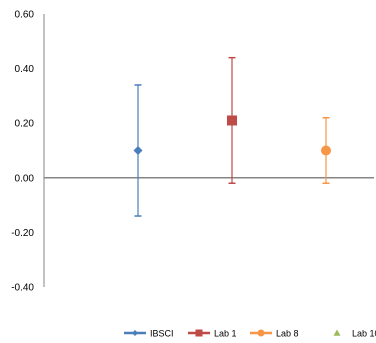 This screenshot has width=376, height=343. I want to click on y-tick-label: 0.20, so click(25, 124).